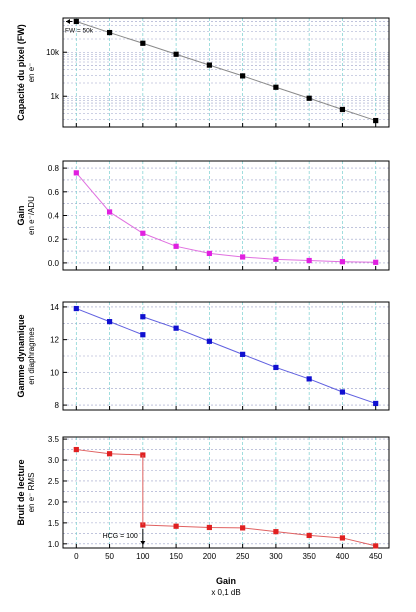 The image size is (416, 612). What do you see at coordinates (376, 556) in the screenshot?
I see `x-tick-label: 450` at bounding box center [376, 556].